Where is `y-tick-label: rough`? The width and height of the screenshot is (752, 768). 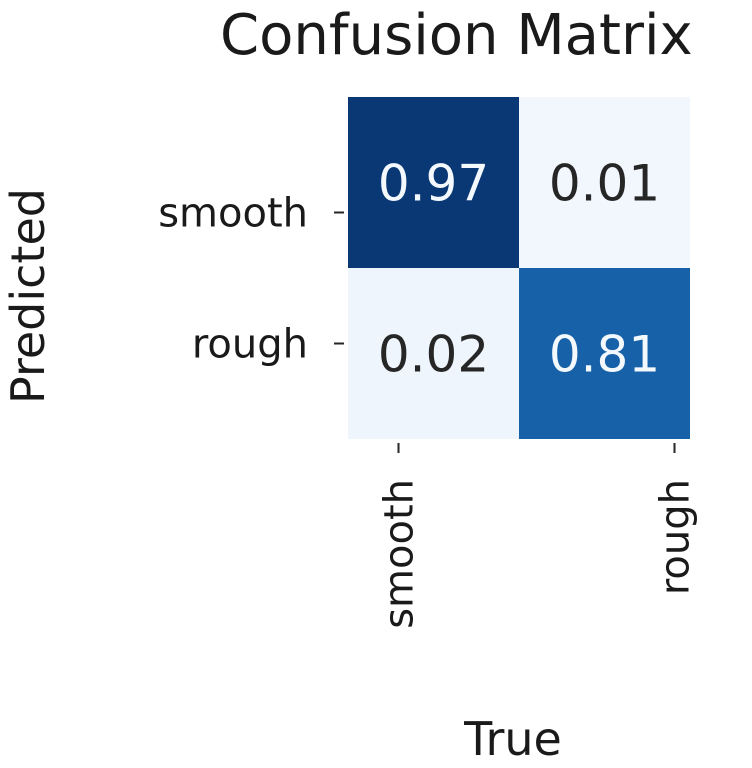 y-tick-label: rough is located at coordinates (250, 345).